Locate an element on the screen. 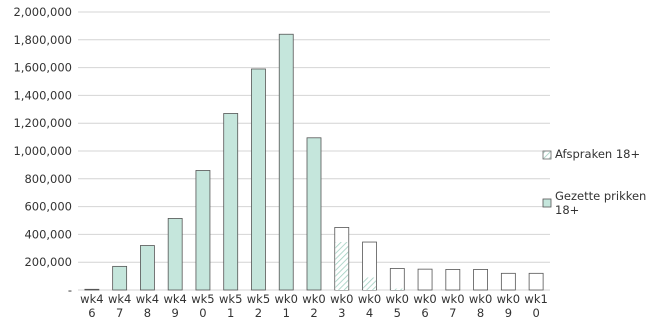 The height and width of the screenshot is (324, 647). y-tick-label: - is located at coordinates (70, 290).